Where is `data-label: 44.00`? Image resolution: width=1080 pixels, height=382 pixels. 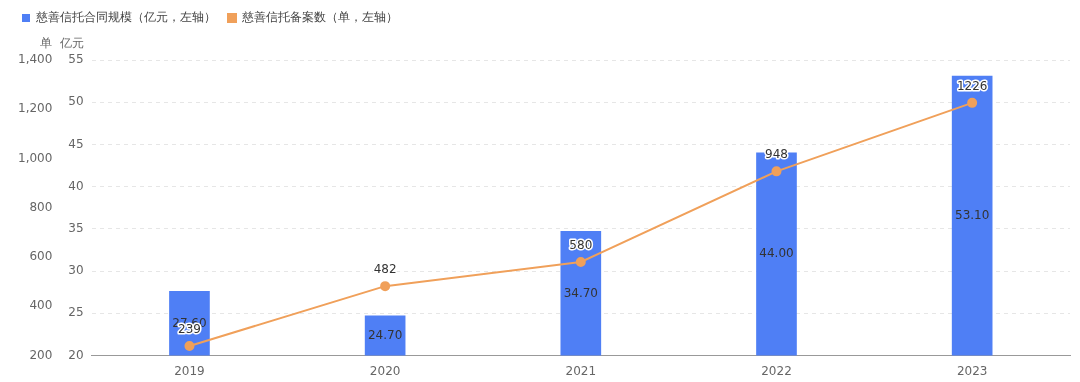
data-label: 44.00 is located at coordinates (776, 253).